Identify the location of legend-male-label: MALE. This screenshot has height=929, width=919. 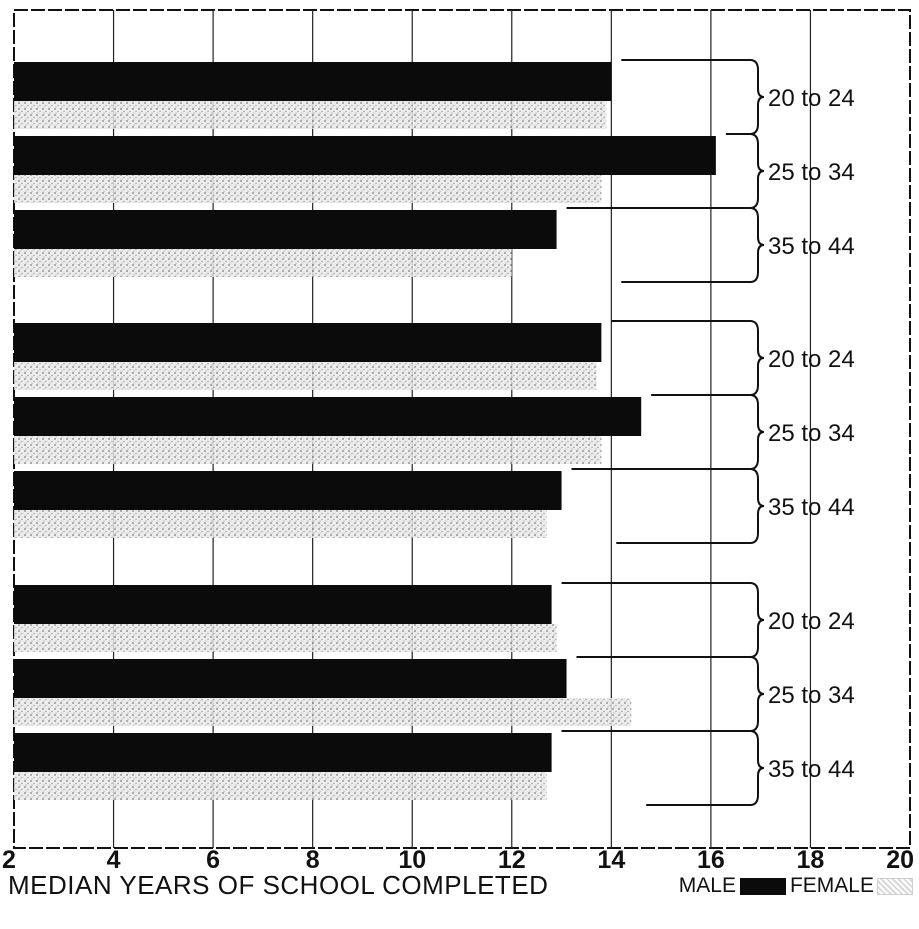
(707, 885).